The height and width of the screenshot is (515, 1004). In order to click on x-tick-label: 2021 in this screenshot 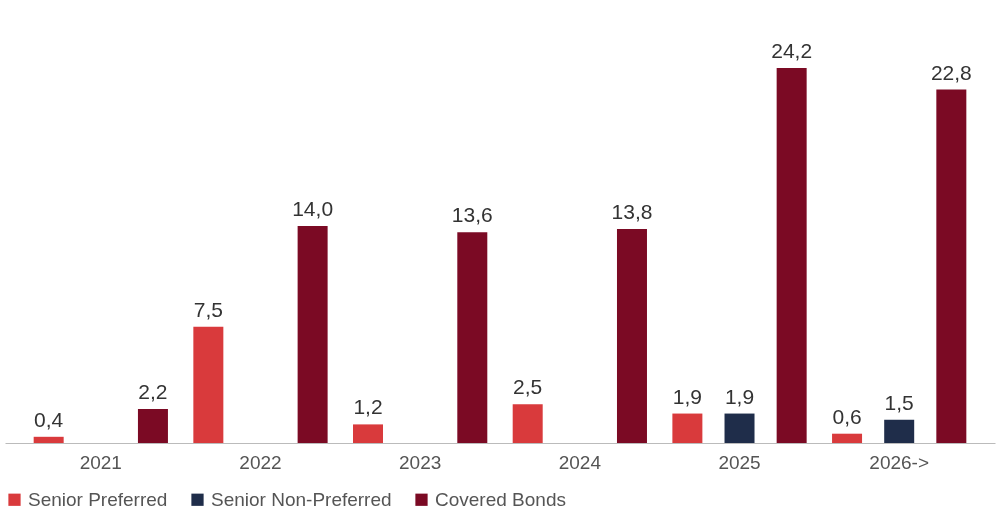, I will do `click(100, 462)`.